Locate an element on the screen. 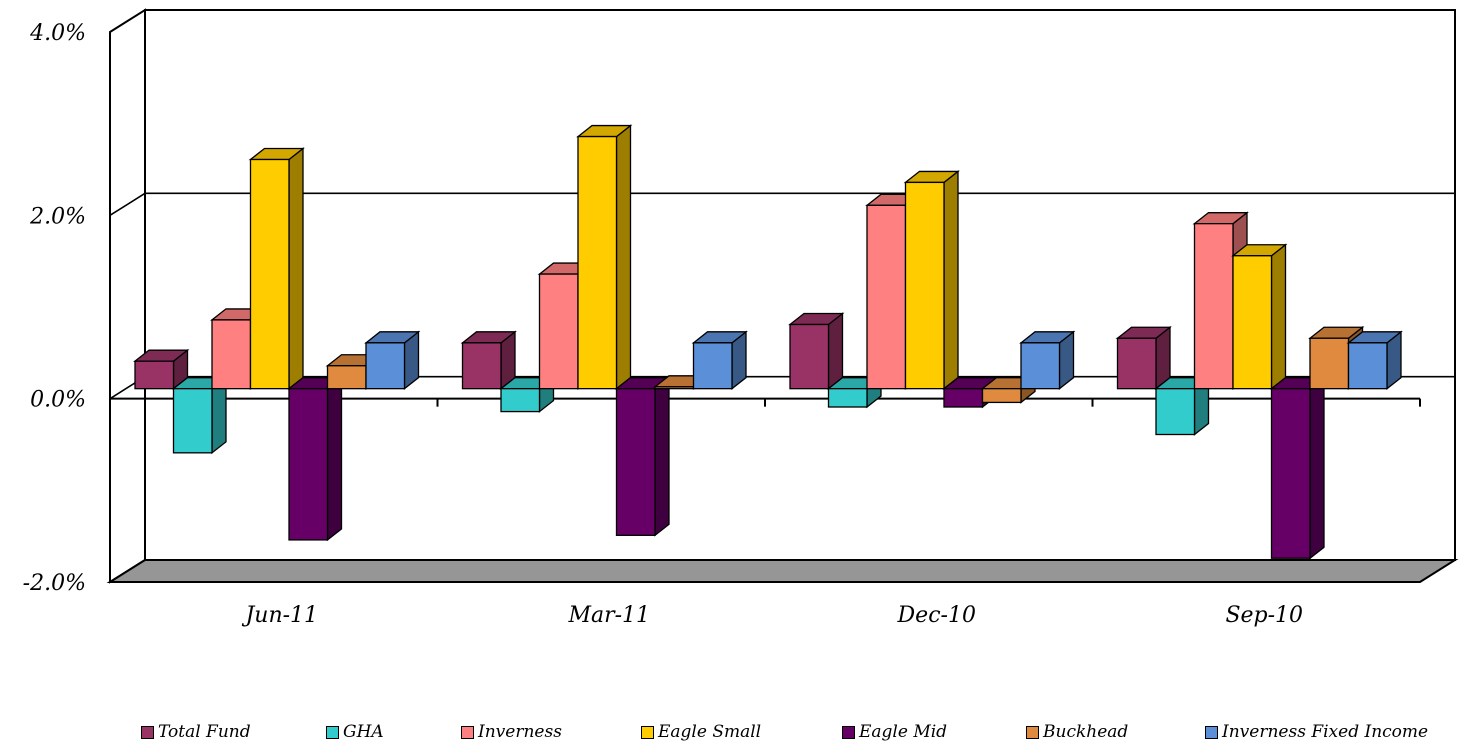 This screenshot has width=1463, height=753. side-wall is located at coordinates (127, 296).